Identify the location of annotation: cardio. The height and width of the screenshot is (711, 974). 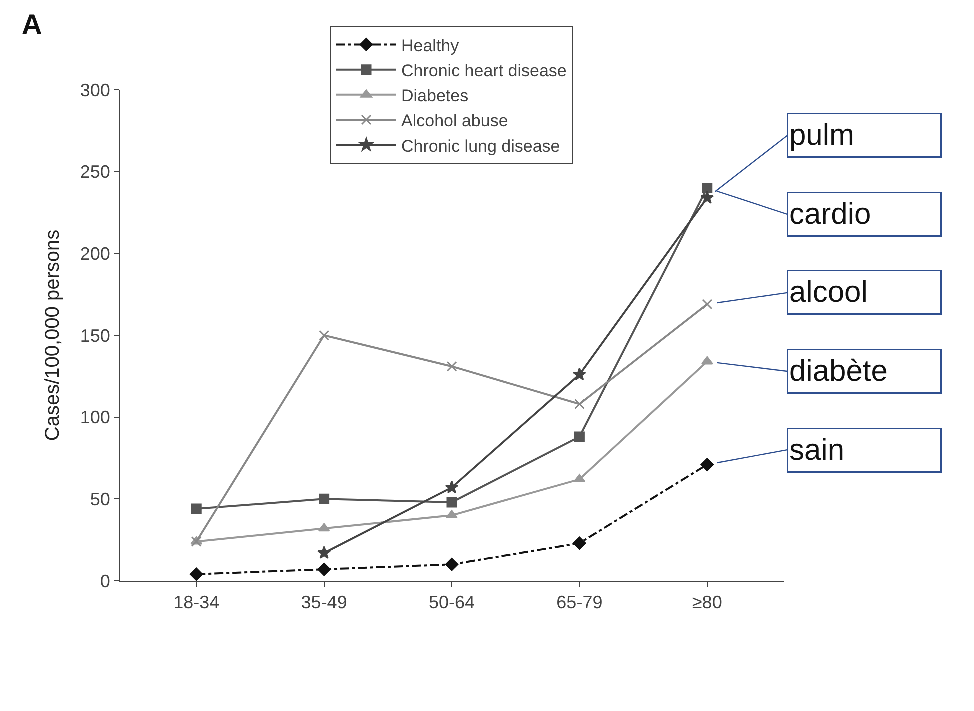
(831, 214).